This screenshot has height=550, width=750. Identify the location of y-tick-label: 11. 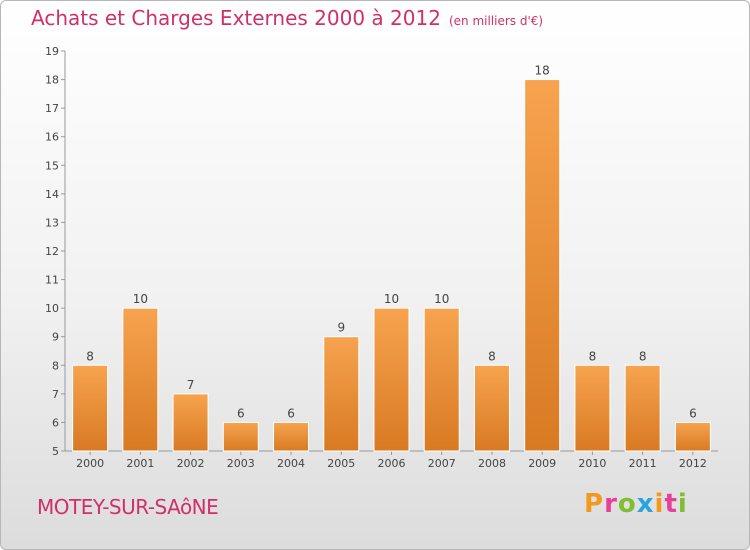
(52, 280).